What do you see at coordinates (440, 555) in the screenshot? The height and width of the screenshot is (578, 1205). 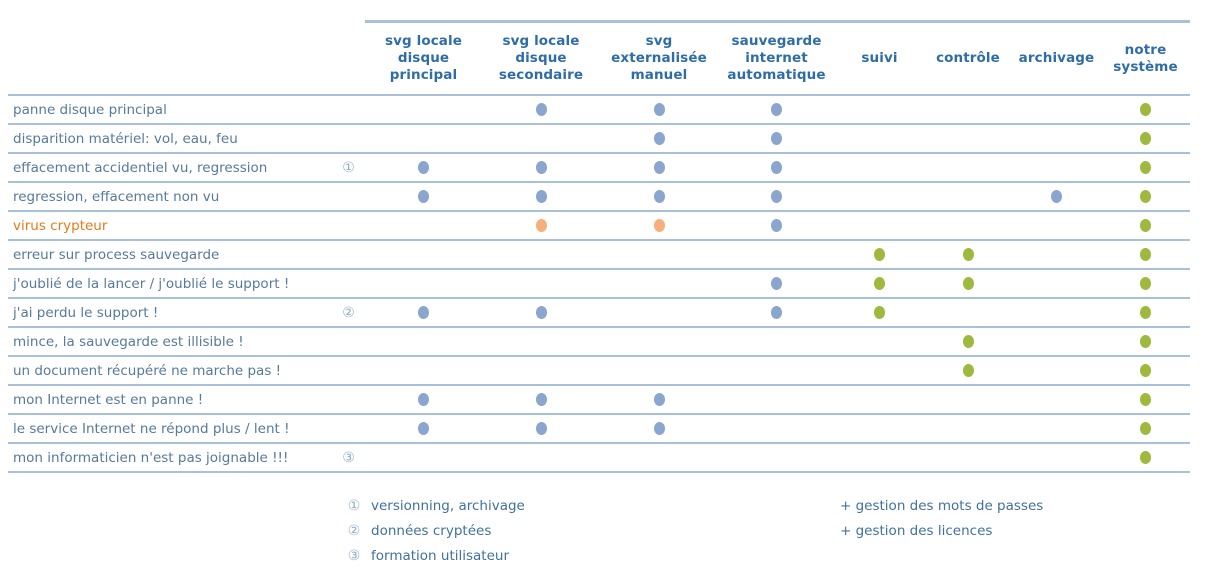 I see `footnote-text: formation utilisateur` at bounding box center [440, 555].